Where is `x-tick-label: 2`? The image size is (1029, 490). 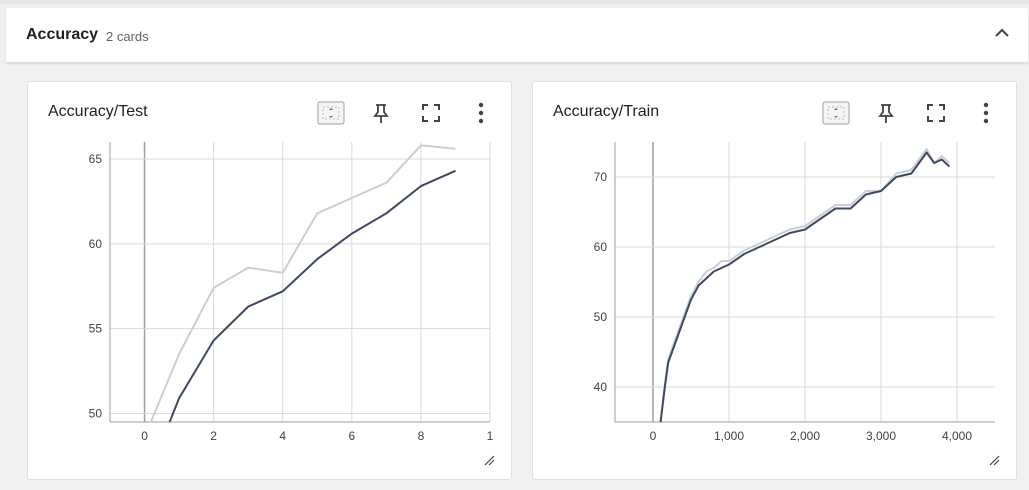 x-tick-label: 2 is located at coordinates (213, 436).